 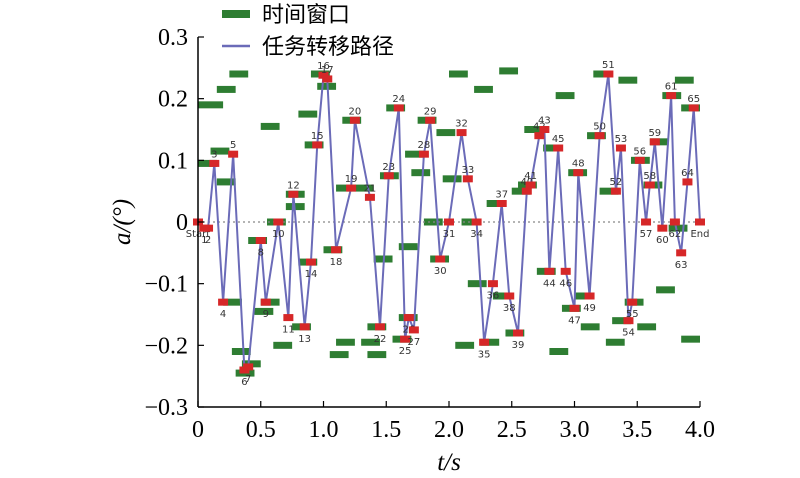 What do you see at coordinates (671, 87) in the screenshot?
I see `path-point-label: 61` at bounding box center [671, 87].